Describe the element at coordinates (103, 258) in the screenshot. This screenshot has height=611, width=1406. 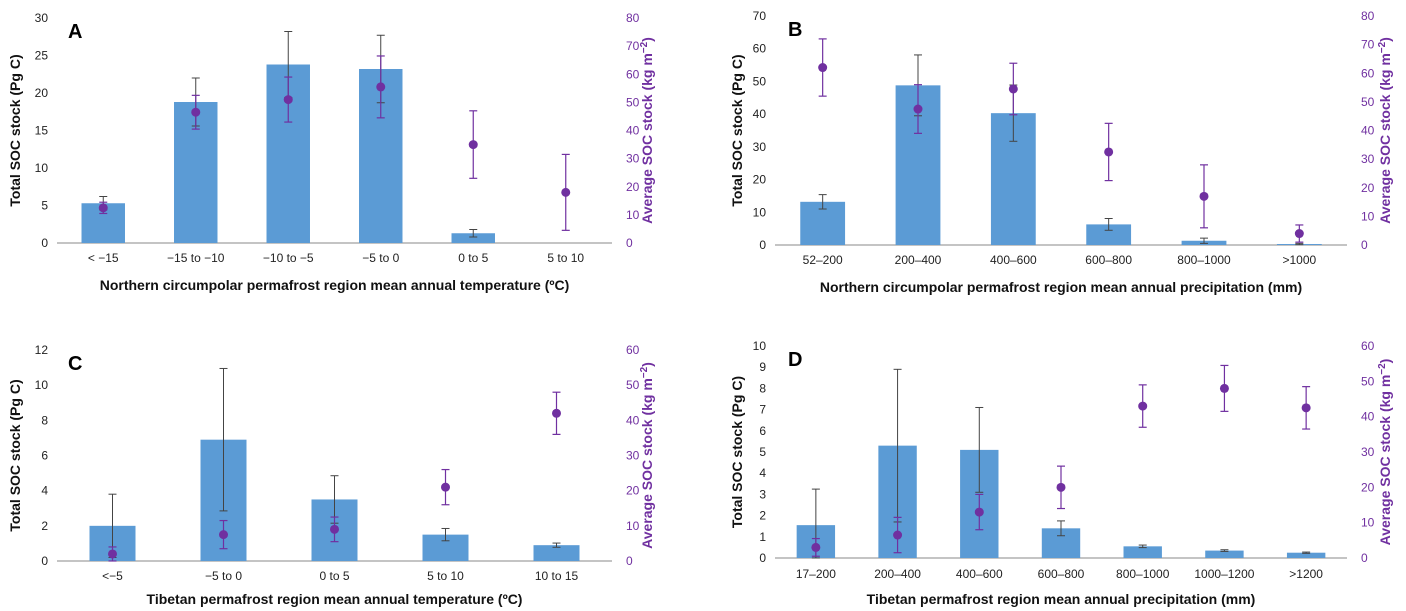
I see `x-tick-label: < −15` at that location.